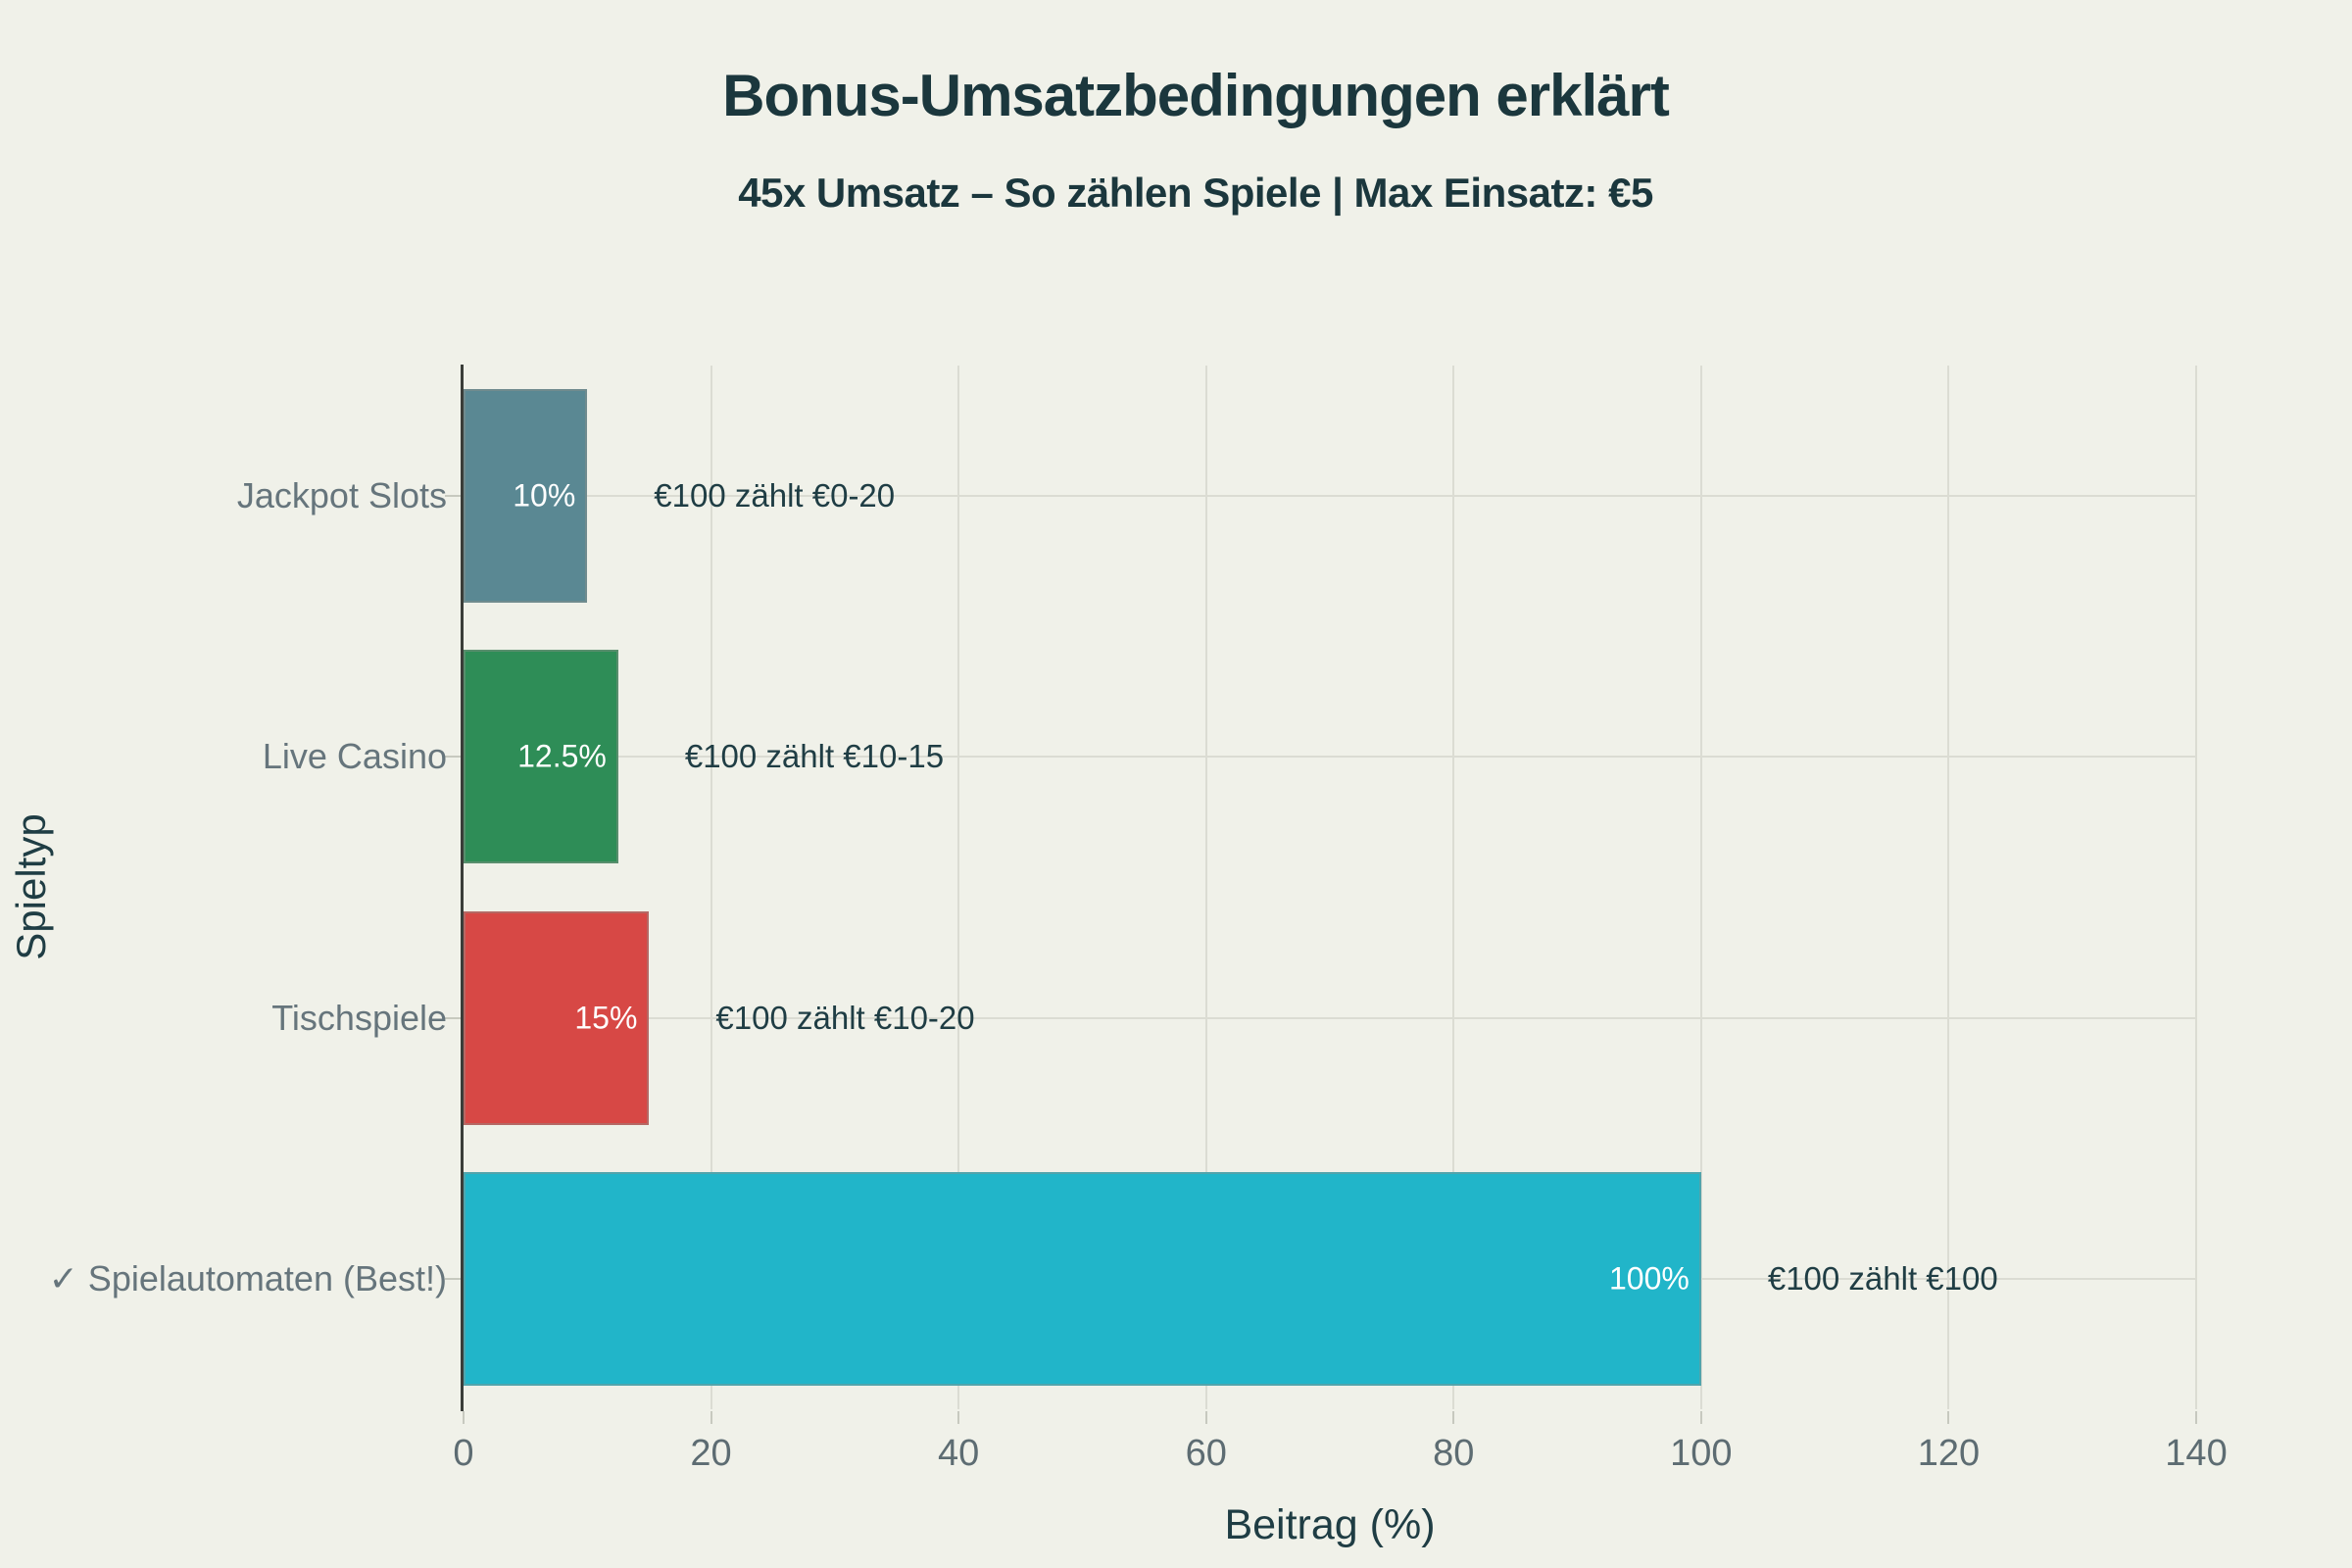  What do you see at coordinates (1330, 1524) in the screenshot?
I see `x-axis-label: Beitrag (%)` at bounding box center [1330, 1524].